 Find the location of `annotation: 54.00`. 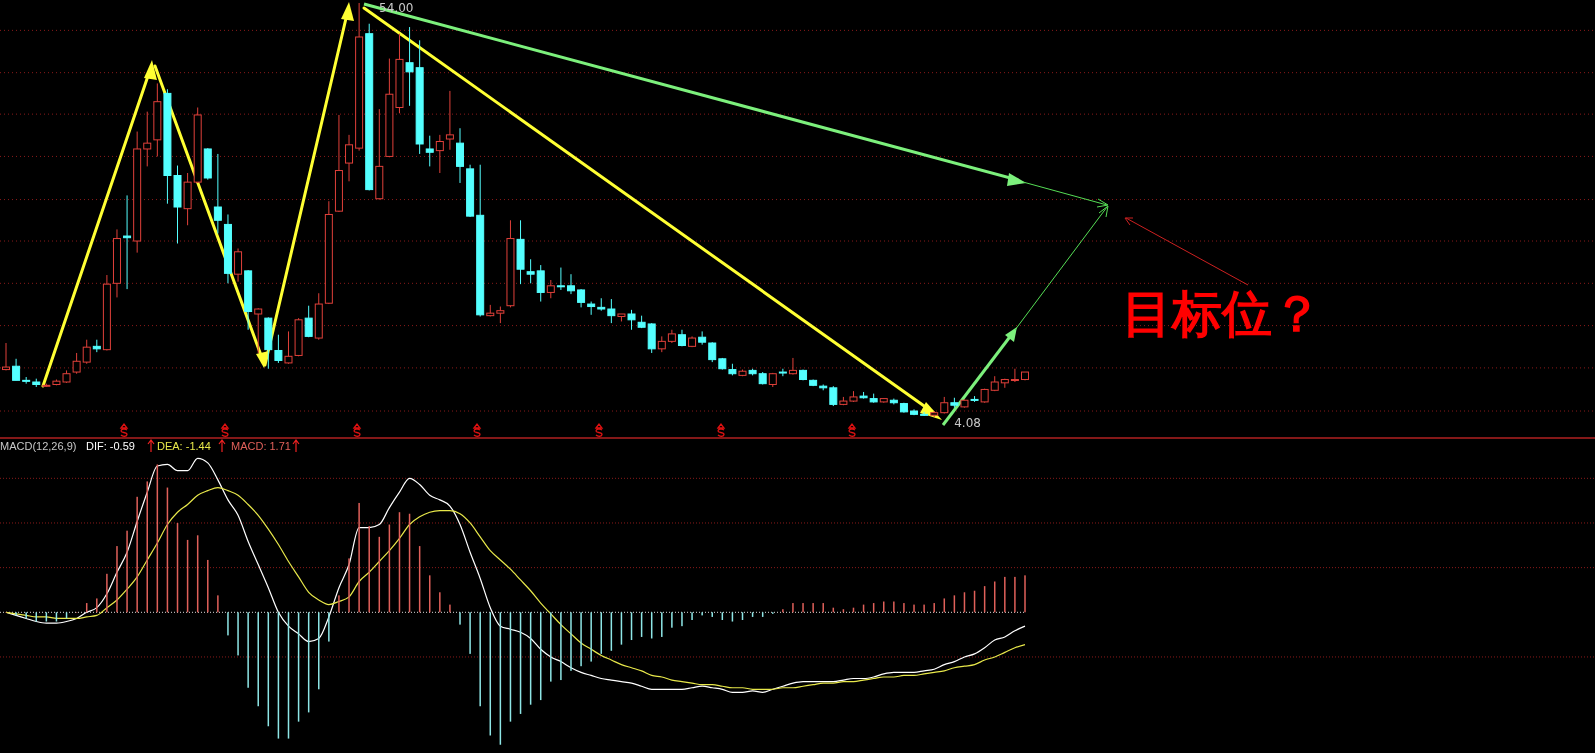

annotation: 54.00 is located at coordinates (396, 8).